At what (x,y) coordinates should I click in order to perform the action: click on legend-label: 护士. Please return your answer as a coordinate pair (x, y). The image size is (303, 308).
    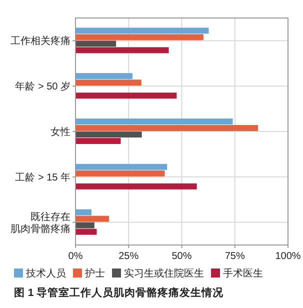
    Looking at the image, I should click on (94, 274).